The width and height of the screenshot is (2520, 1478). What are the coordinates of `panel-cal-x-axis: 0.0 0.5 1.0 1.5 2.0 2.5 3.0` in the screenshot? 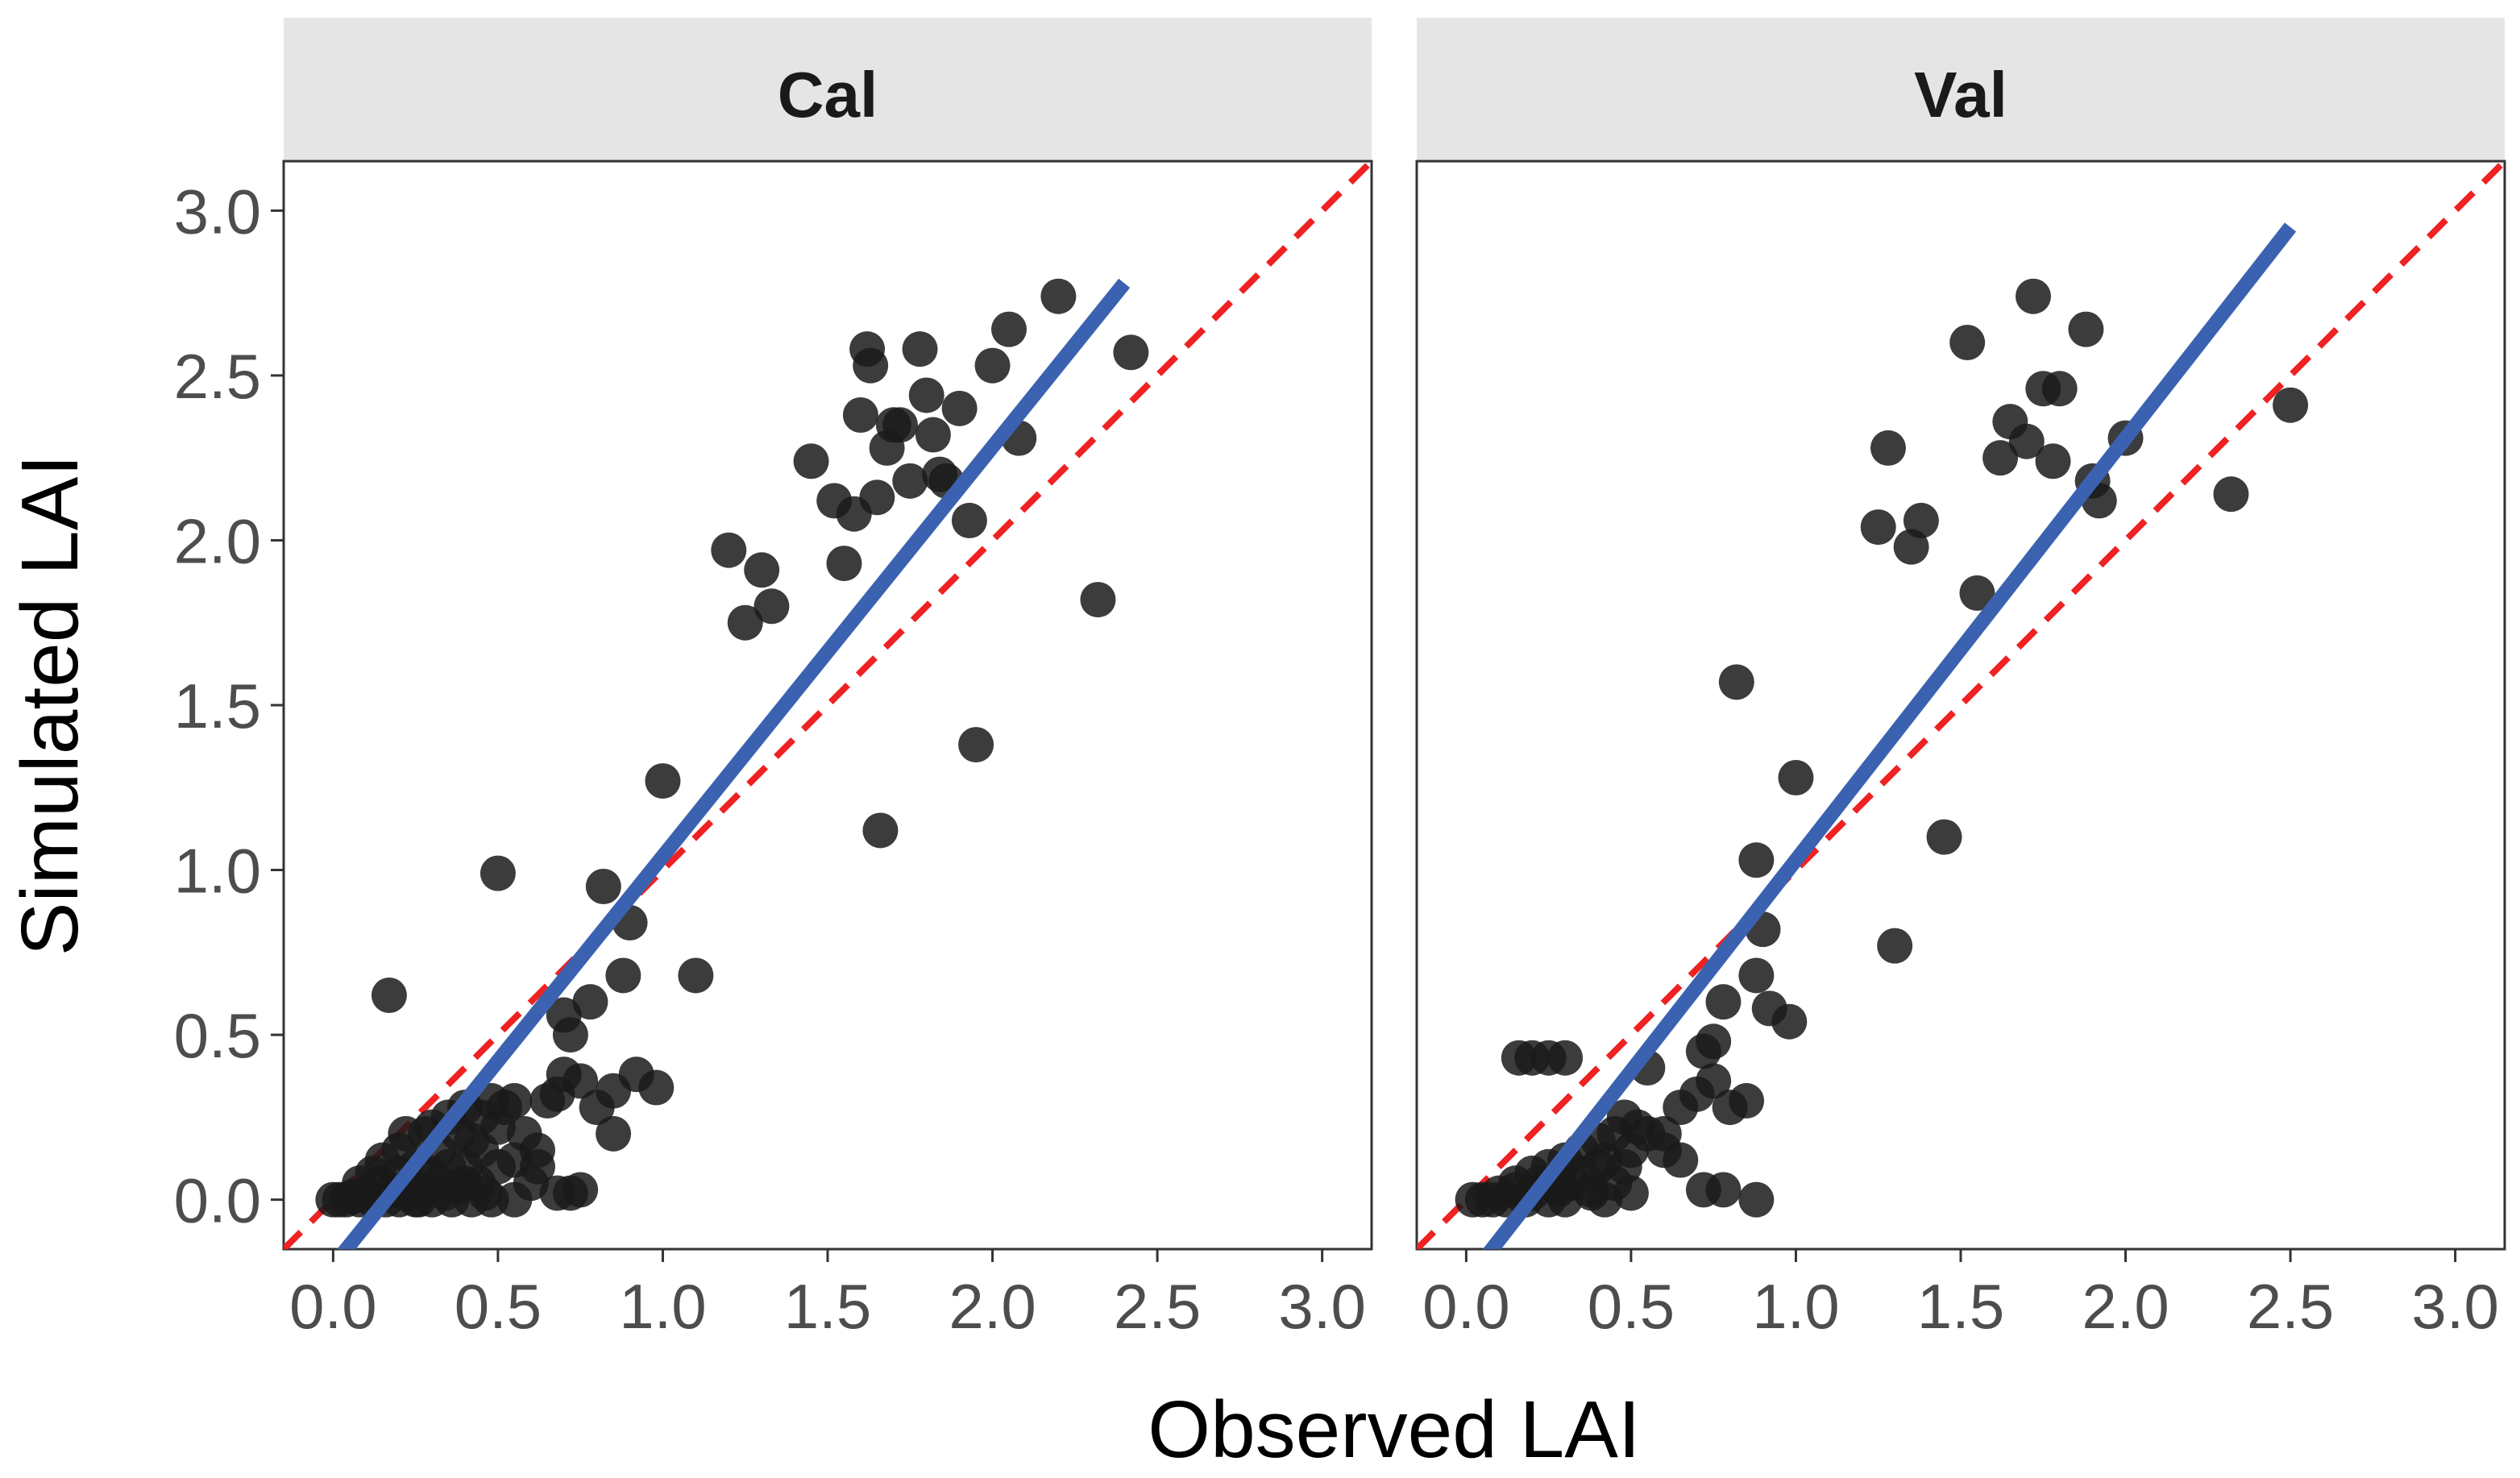 It's located at (828, 1295).